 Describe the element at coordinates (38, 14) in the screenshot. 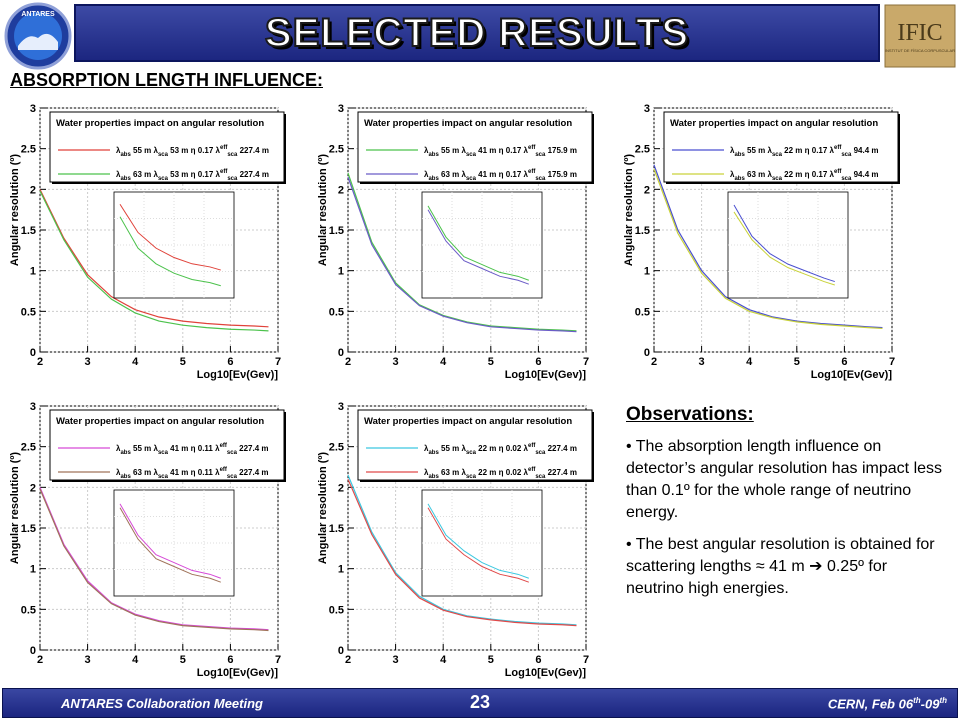

I see `antares-logo-text: ANTARES` at that location.